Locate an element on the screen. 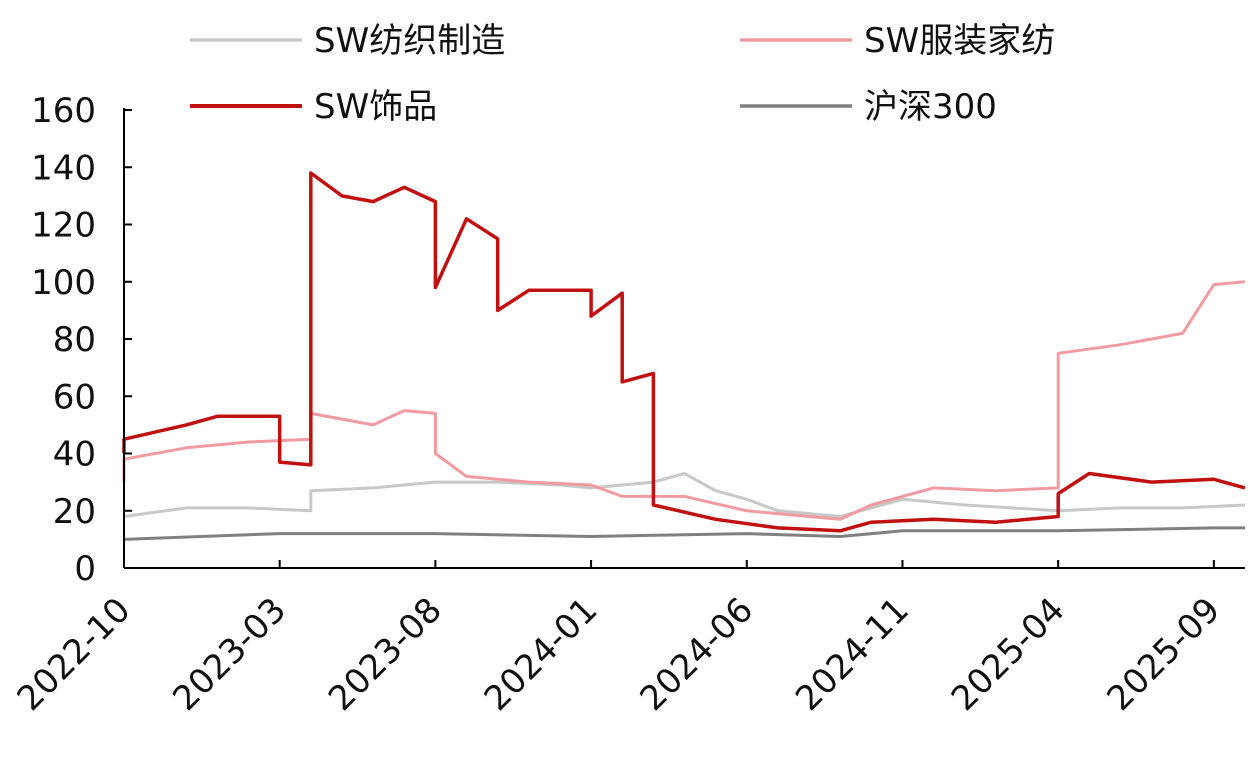 The width and height of the screenshot is (1260, 771). legend-label: SW纺织制造 is located at coordinates (409, 41).